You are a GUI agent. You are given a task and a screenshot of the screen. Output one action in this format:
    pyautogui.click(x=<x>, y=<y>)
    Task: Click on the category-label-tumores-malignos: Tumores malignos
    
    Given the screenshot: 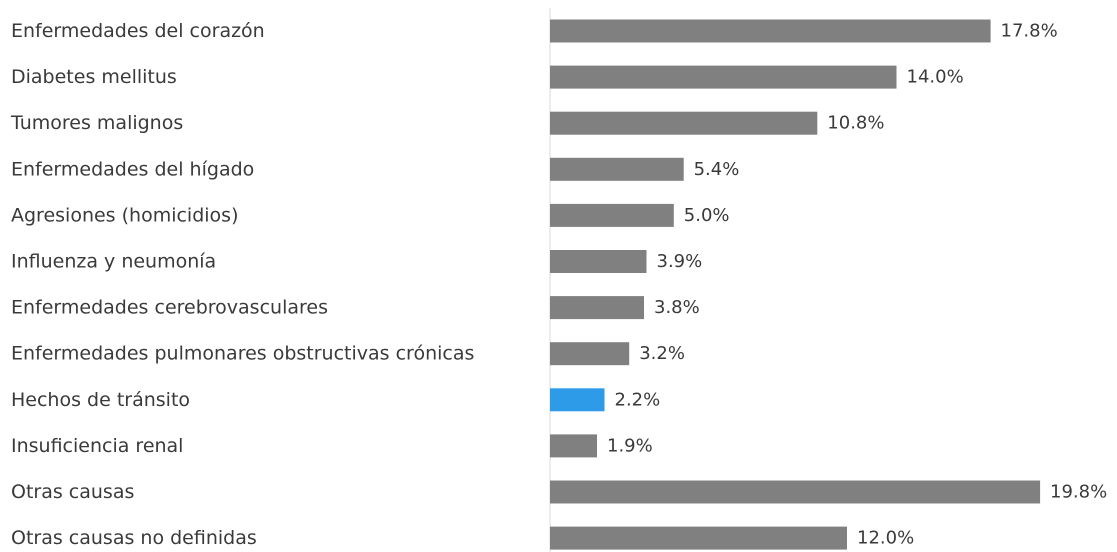 What is the action you would take?
    pyautogui.click(x=96, y=123)
    